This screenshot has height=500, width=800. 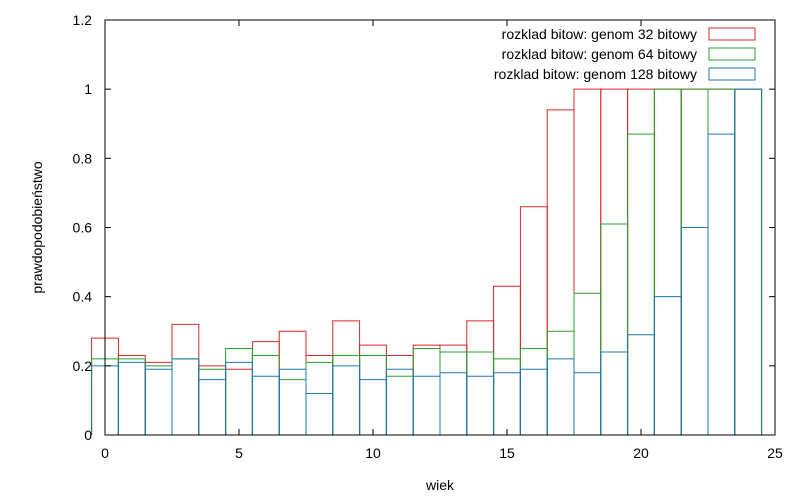 What do you see at coordinates (507, 403) in the screenshot?
I see `bar-s3-x15` at bounding box center [507, 403].